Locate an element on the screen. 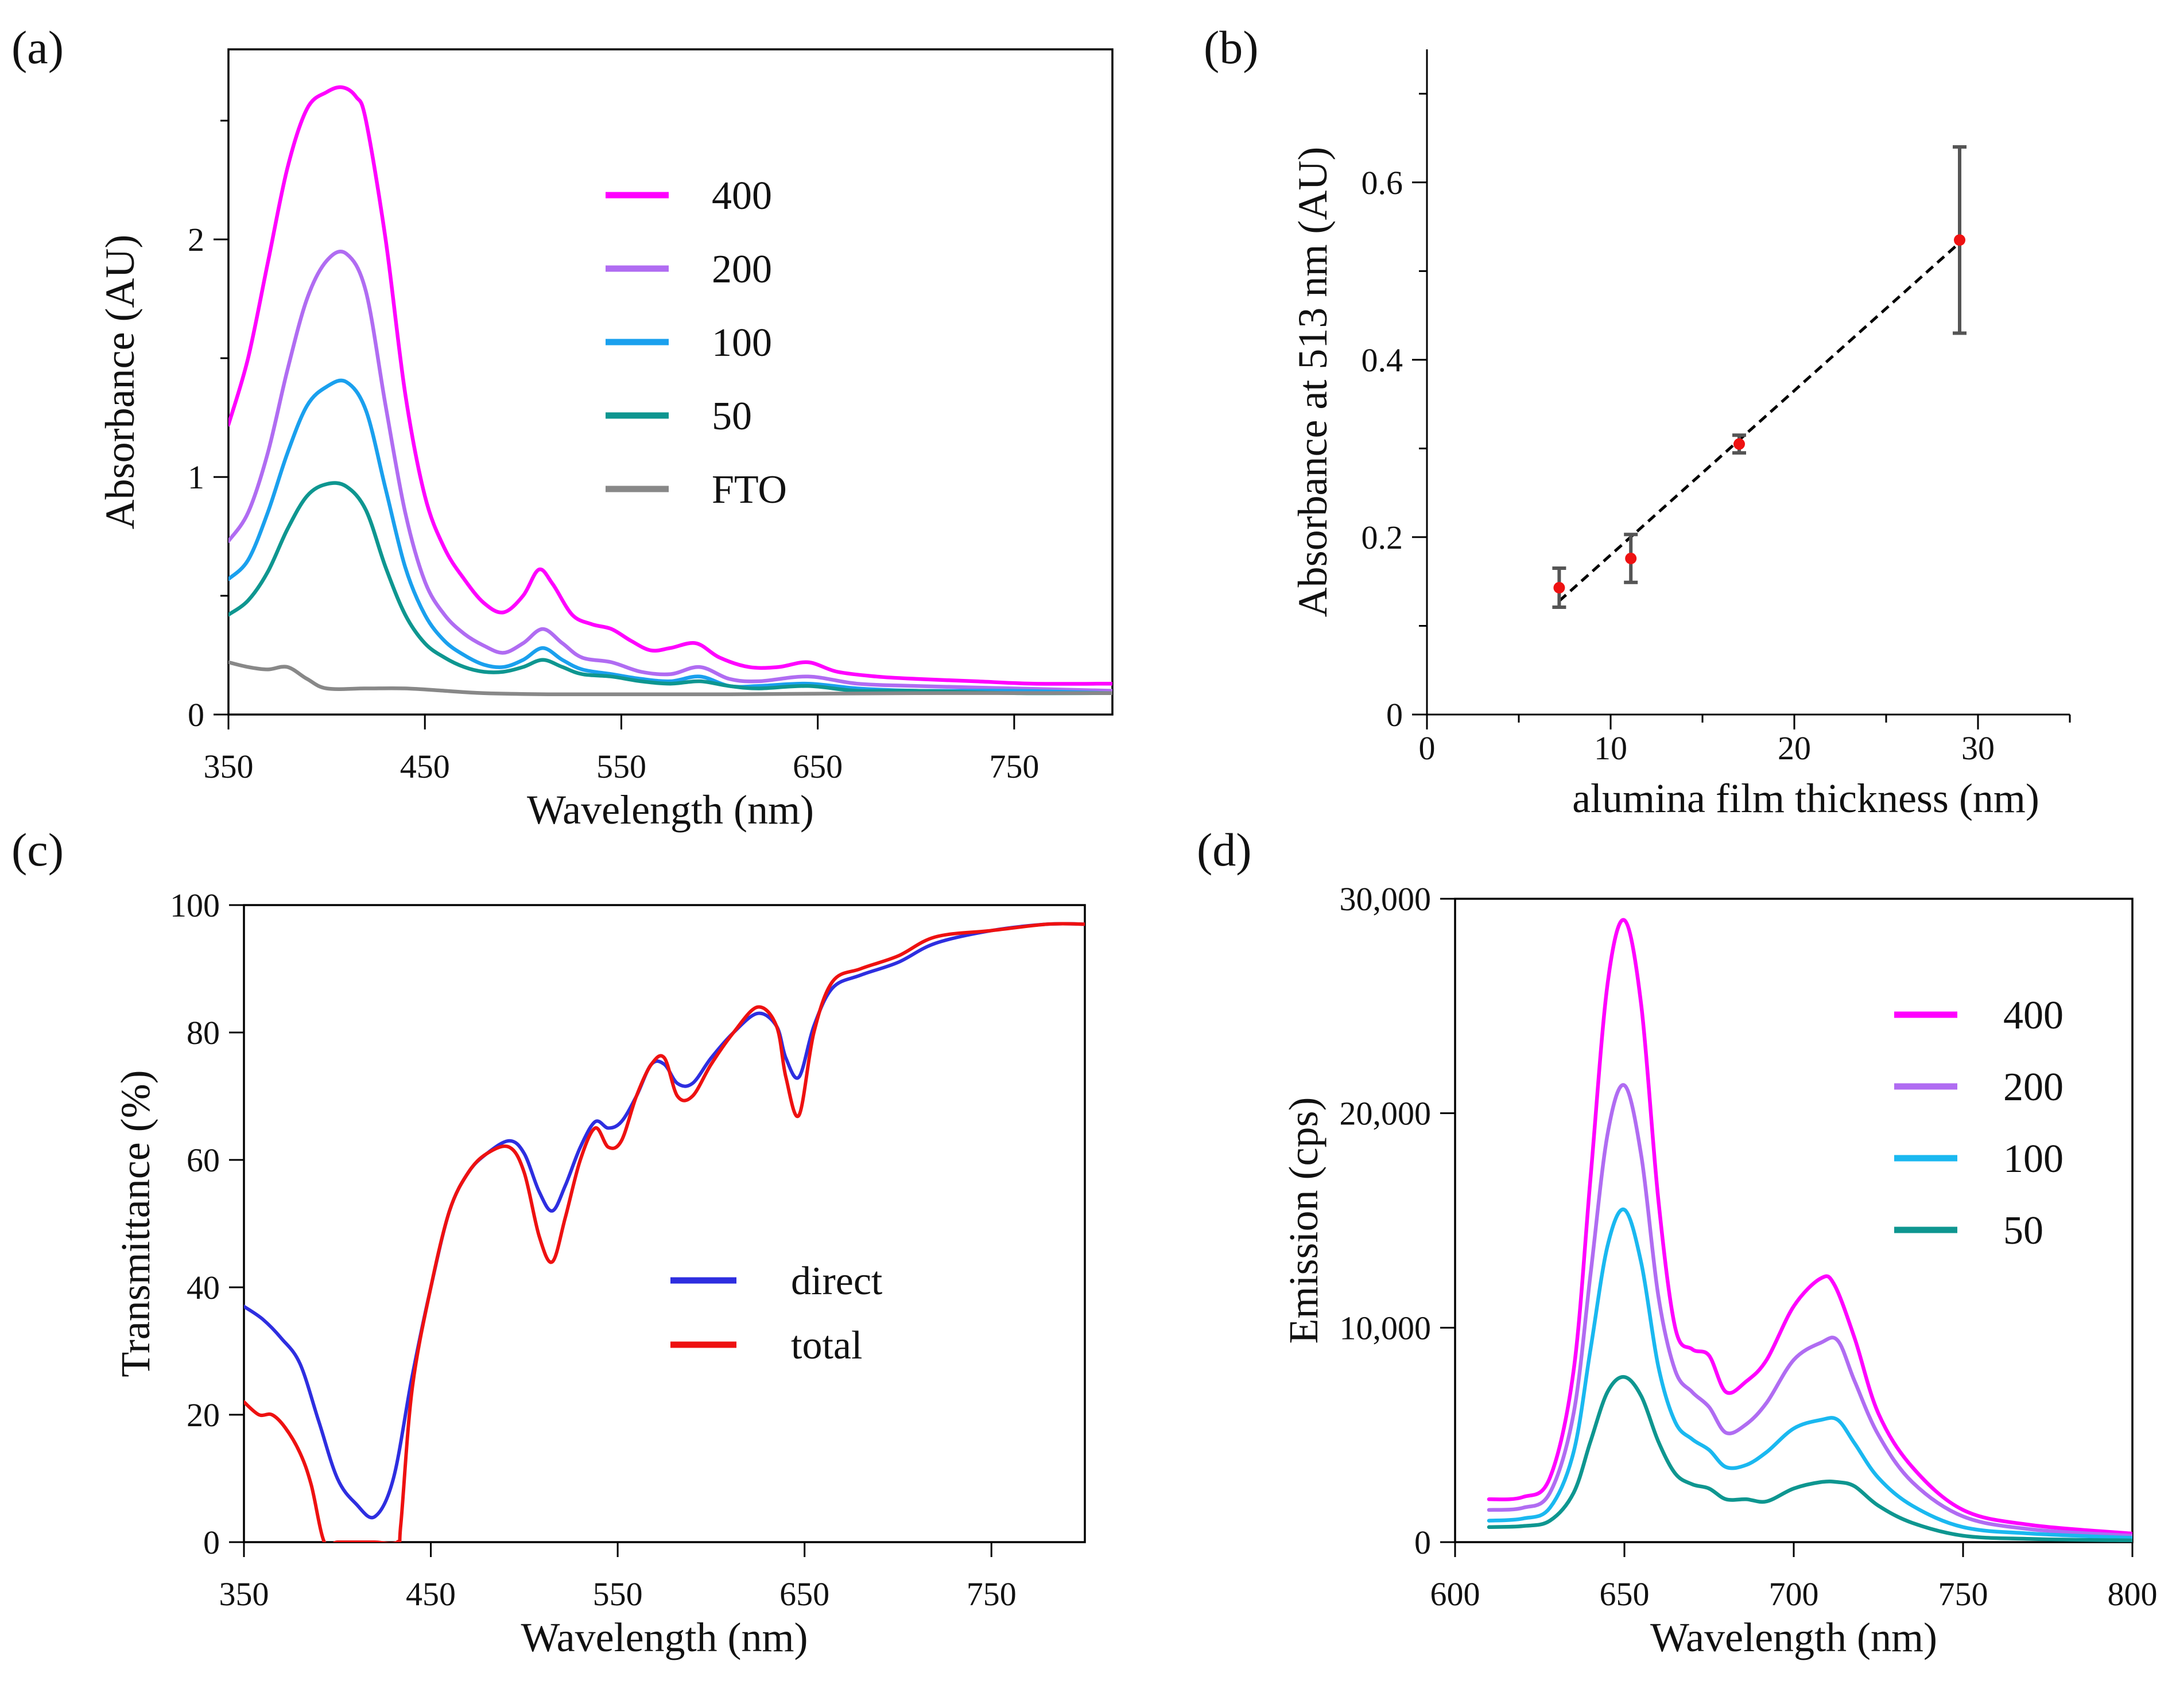 Image resolution: width=2172 pixels, height=1708 pixels. y-axis-label: Absorbance at 513 nm (AU) is located at coordinates (1313, 383).